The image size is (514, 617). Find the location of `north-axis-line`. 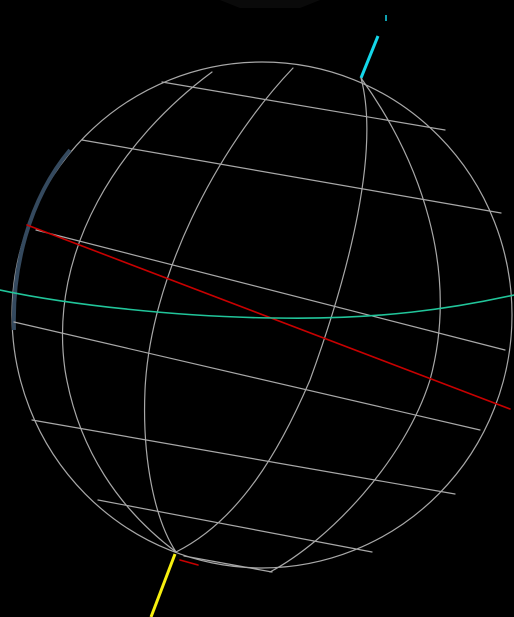

north-axis-line is located at coordinates (369, 57).